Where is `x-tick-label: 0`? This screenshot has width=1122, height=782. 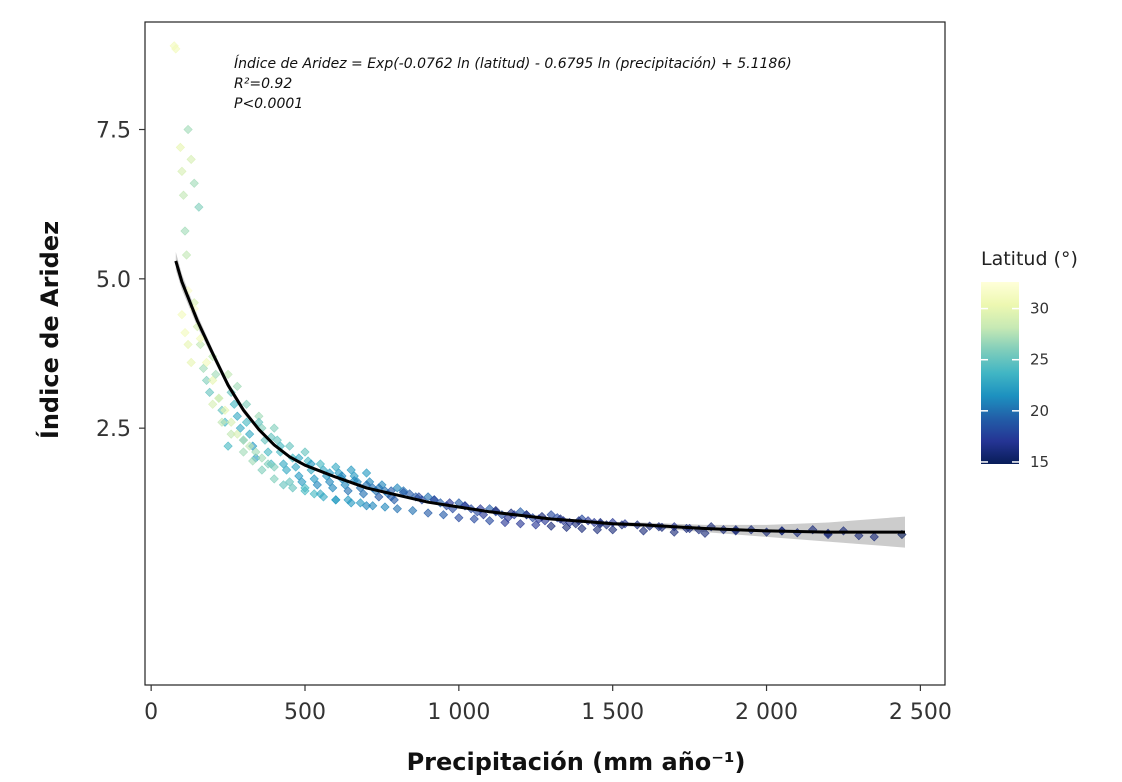 x-tick-label: 0 is located at coordinates (151, 712).